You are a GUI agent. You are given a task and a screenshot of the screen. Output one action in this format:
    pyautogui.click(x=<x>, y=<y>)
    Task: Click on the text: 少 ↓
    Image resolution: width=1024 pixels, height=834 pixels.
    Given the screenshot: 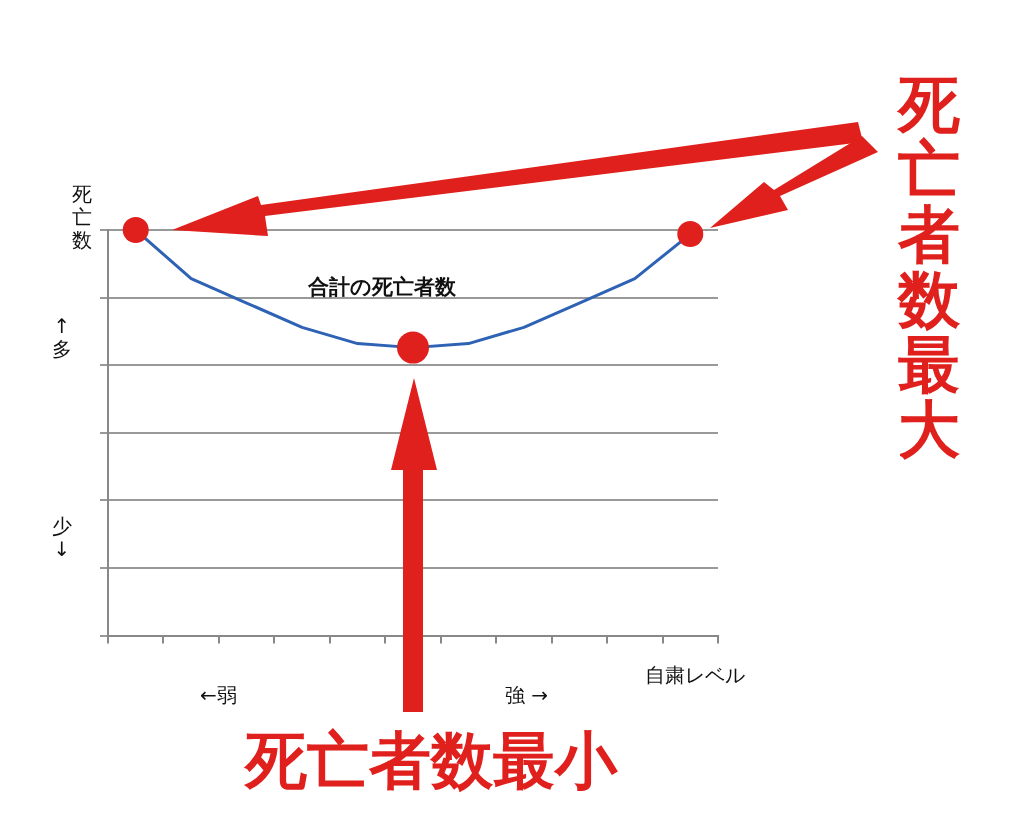 What is the action you would take?
    pyautogui.click(x=62, y=537)
    